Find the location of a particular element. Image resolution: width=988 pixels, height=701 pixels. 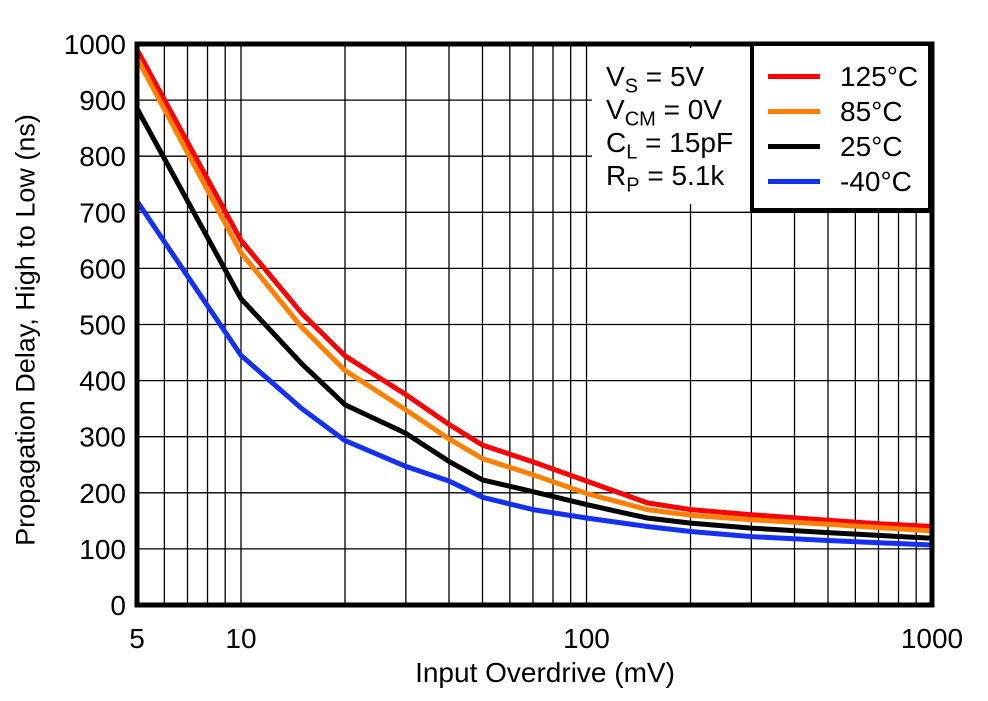

y-tick-label: 1000 is located at coordinates (95, 44).